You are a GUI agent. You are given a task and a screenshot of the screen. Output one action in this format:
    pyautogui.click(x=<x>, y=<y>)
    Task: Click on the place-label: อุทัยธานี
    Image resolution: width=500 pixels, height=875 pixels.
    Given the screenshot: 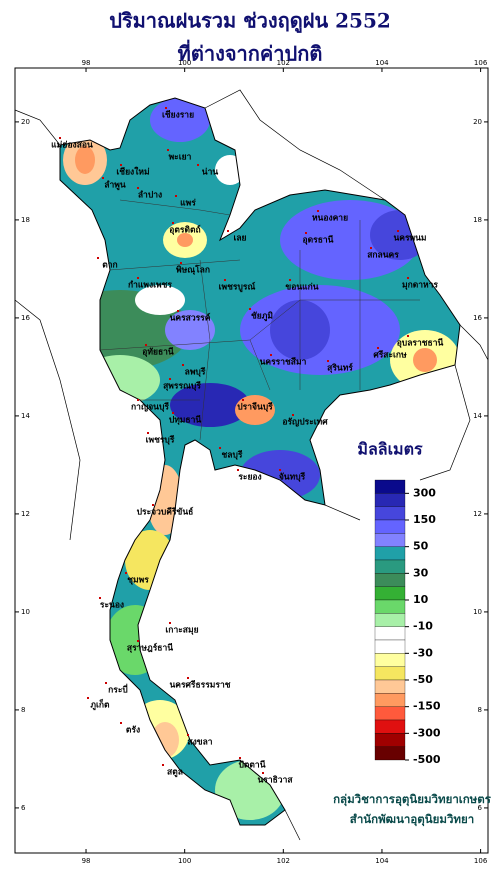 What is the action you would take?
    pyautogui.click(x=158, y=352)
    